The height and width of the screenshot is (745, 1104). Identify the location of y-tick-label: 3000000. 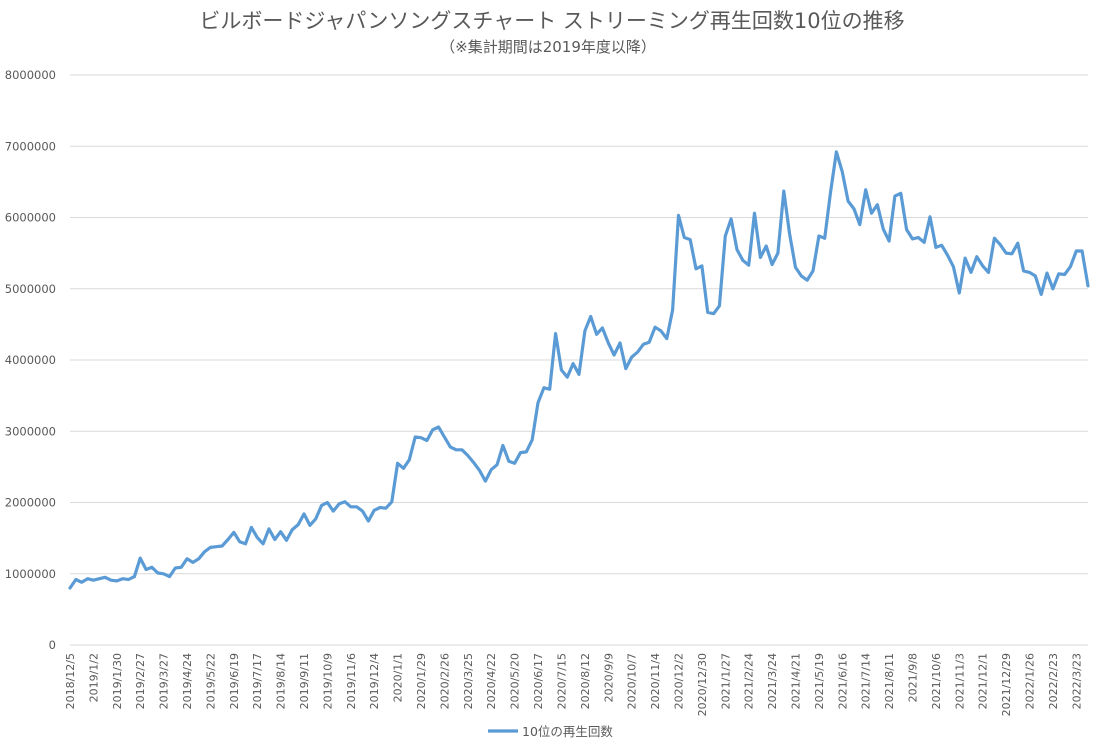
(30, 431).